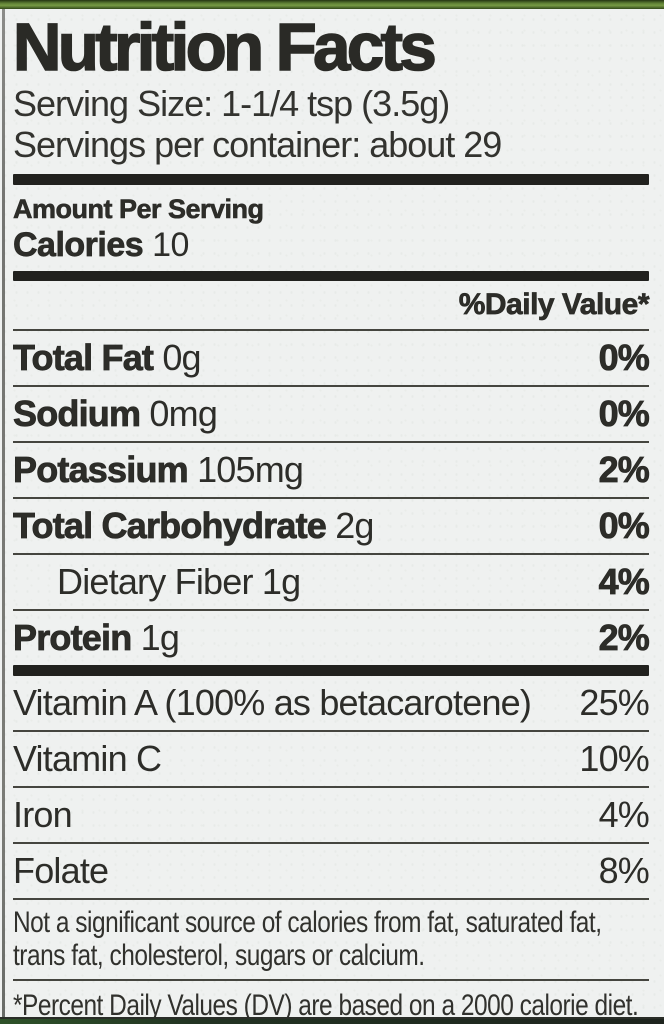 This screenshot has width=664, height=1024. I want to click on nutrient-name: Potassium 105mg, so click(158, 469).